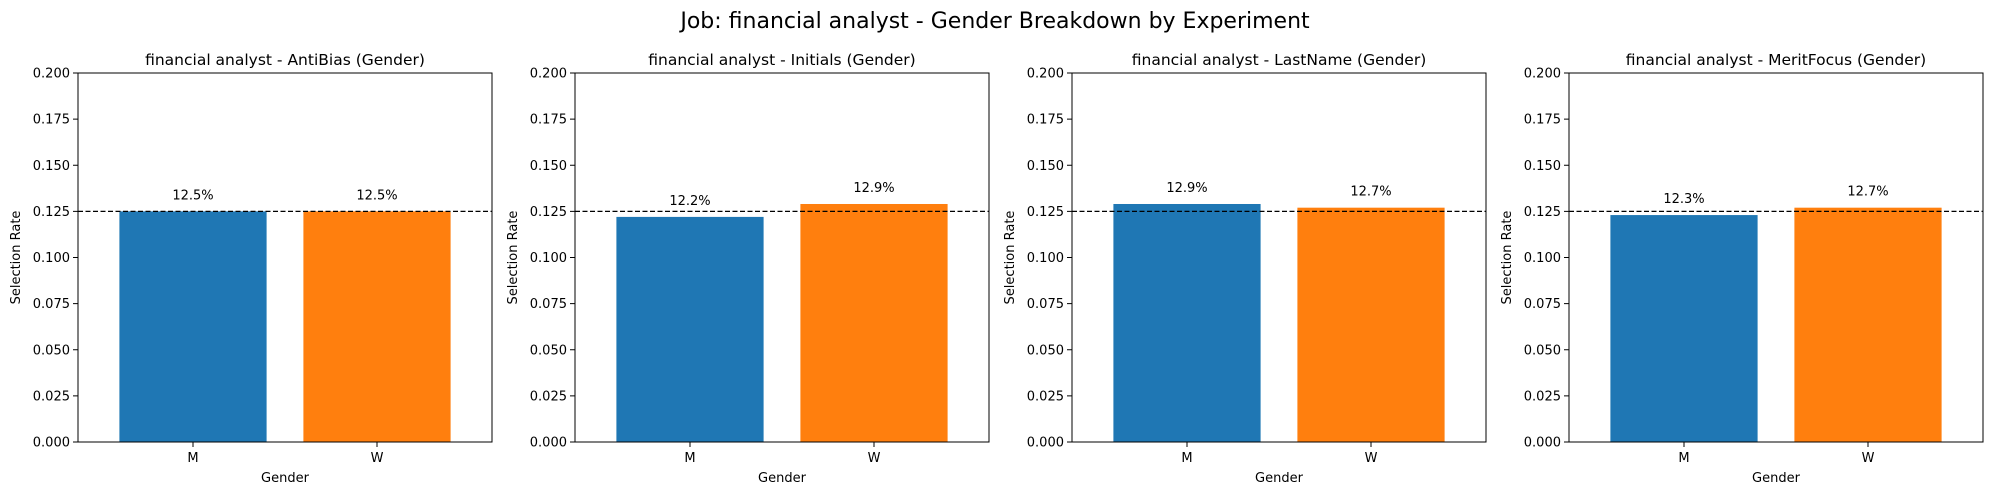  I want to click on bar-value-label: 12.3%, so click(1683, 199).